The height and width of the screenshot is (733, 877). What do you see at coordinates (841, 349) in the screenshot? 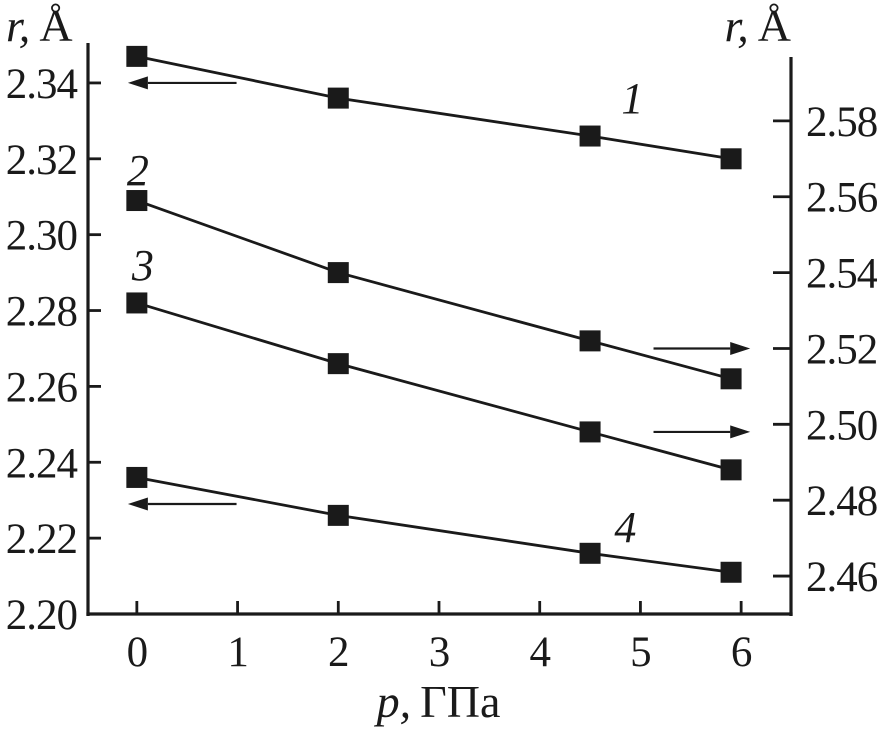
I see `right-axis-tick-label: 2.52` at bounding box center [841, 349].